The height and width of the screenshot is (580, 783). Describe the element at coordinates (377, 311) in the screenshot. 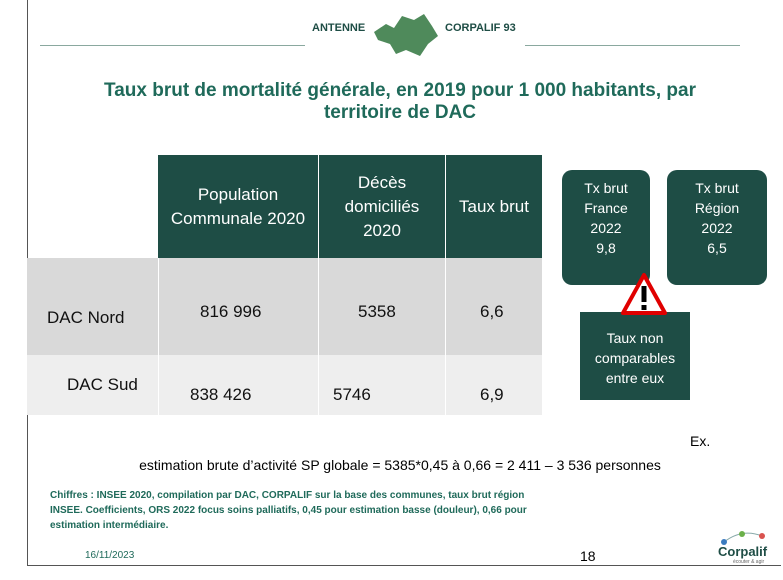

I see `cell: 5358` at that location.